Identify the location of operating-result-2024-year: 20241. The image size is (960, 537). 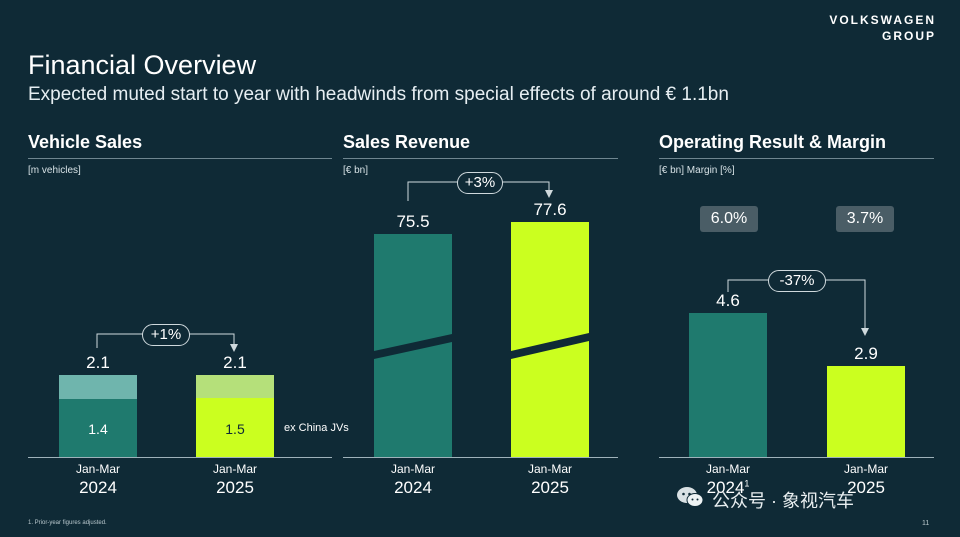
(728, 488).